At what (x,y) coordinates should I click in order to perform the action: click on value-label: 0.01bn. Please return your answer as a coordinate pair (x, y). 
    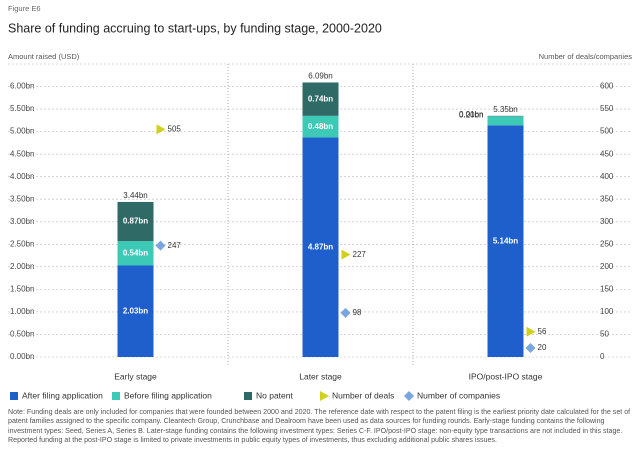
    Looking at the image, I should click on (471, 114).